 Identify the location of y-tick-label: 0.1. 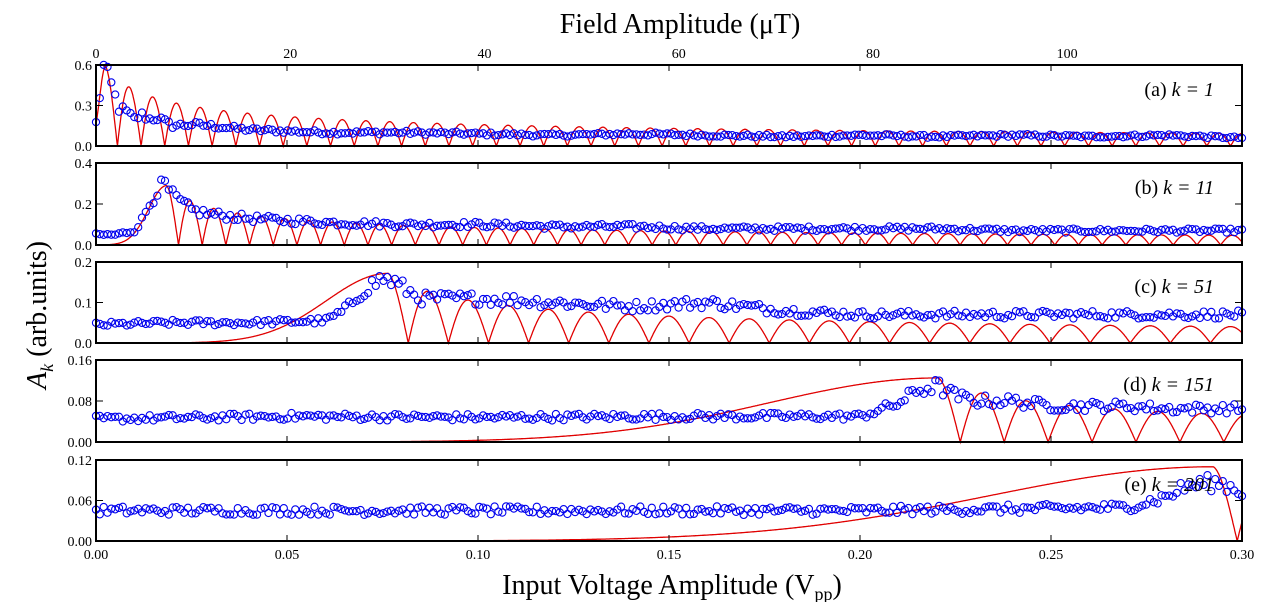
(84, 304).